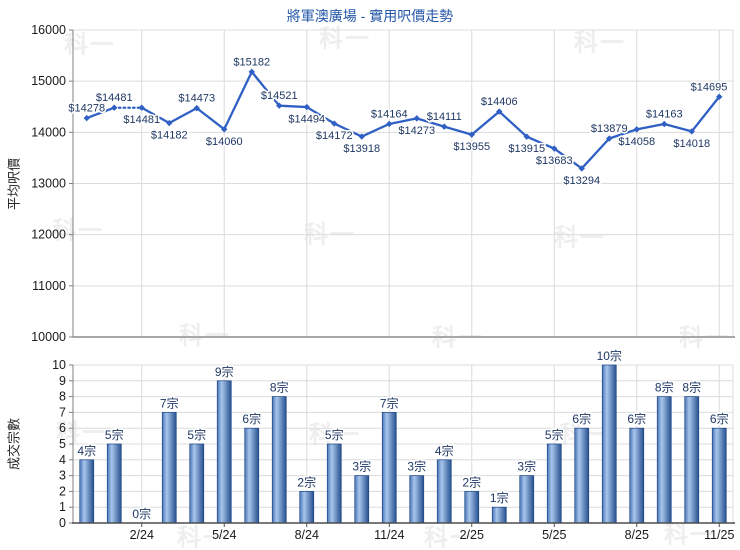 This screenshot has width=740, height=550. Describe the element at coordinates (62, 476) in the screenshot. I see `y-tick-label: 3` at that location.